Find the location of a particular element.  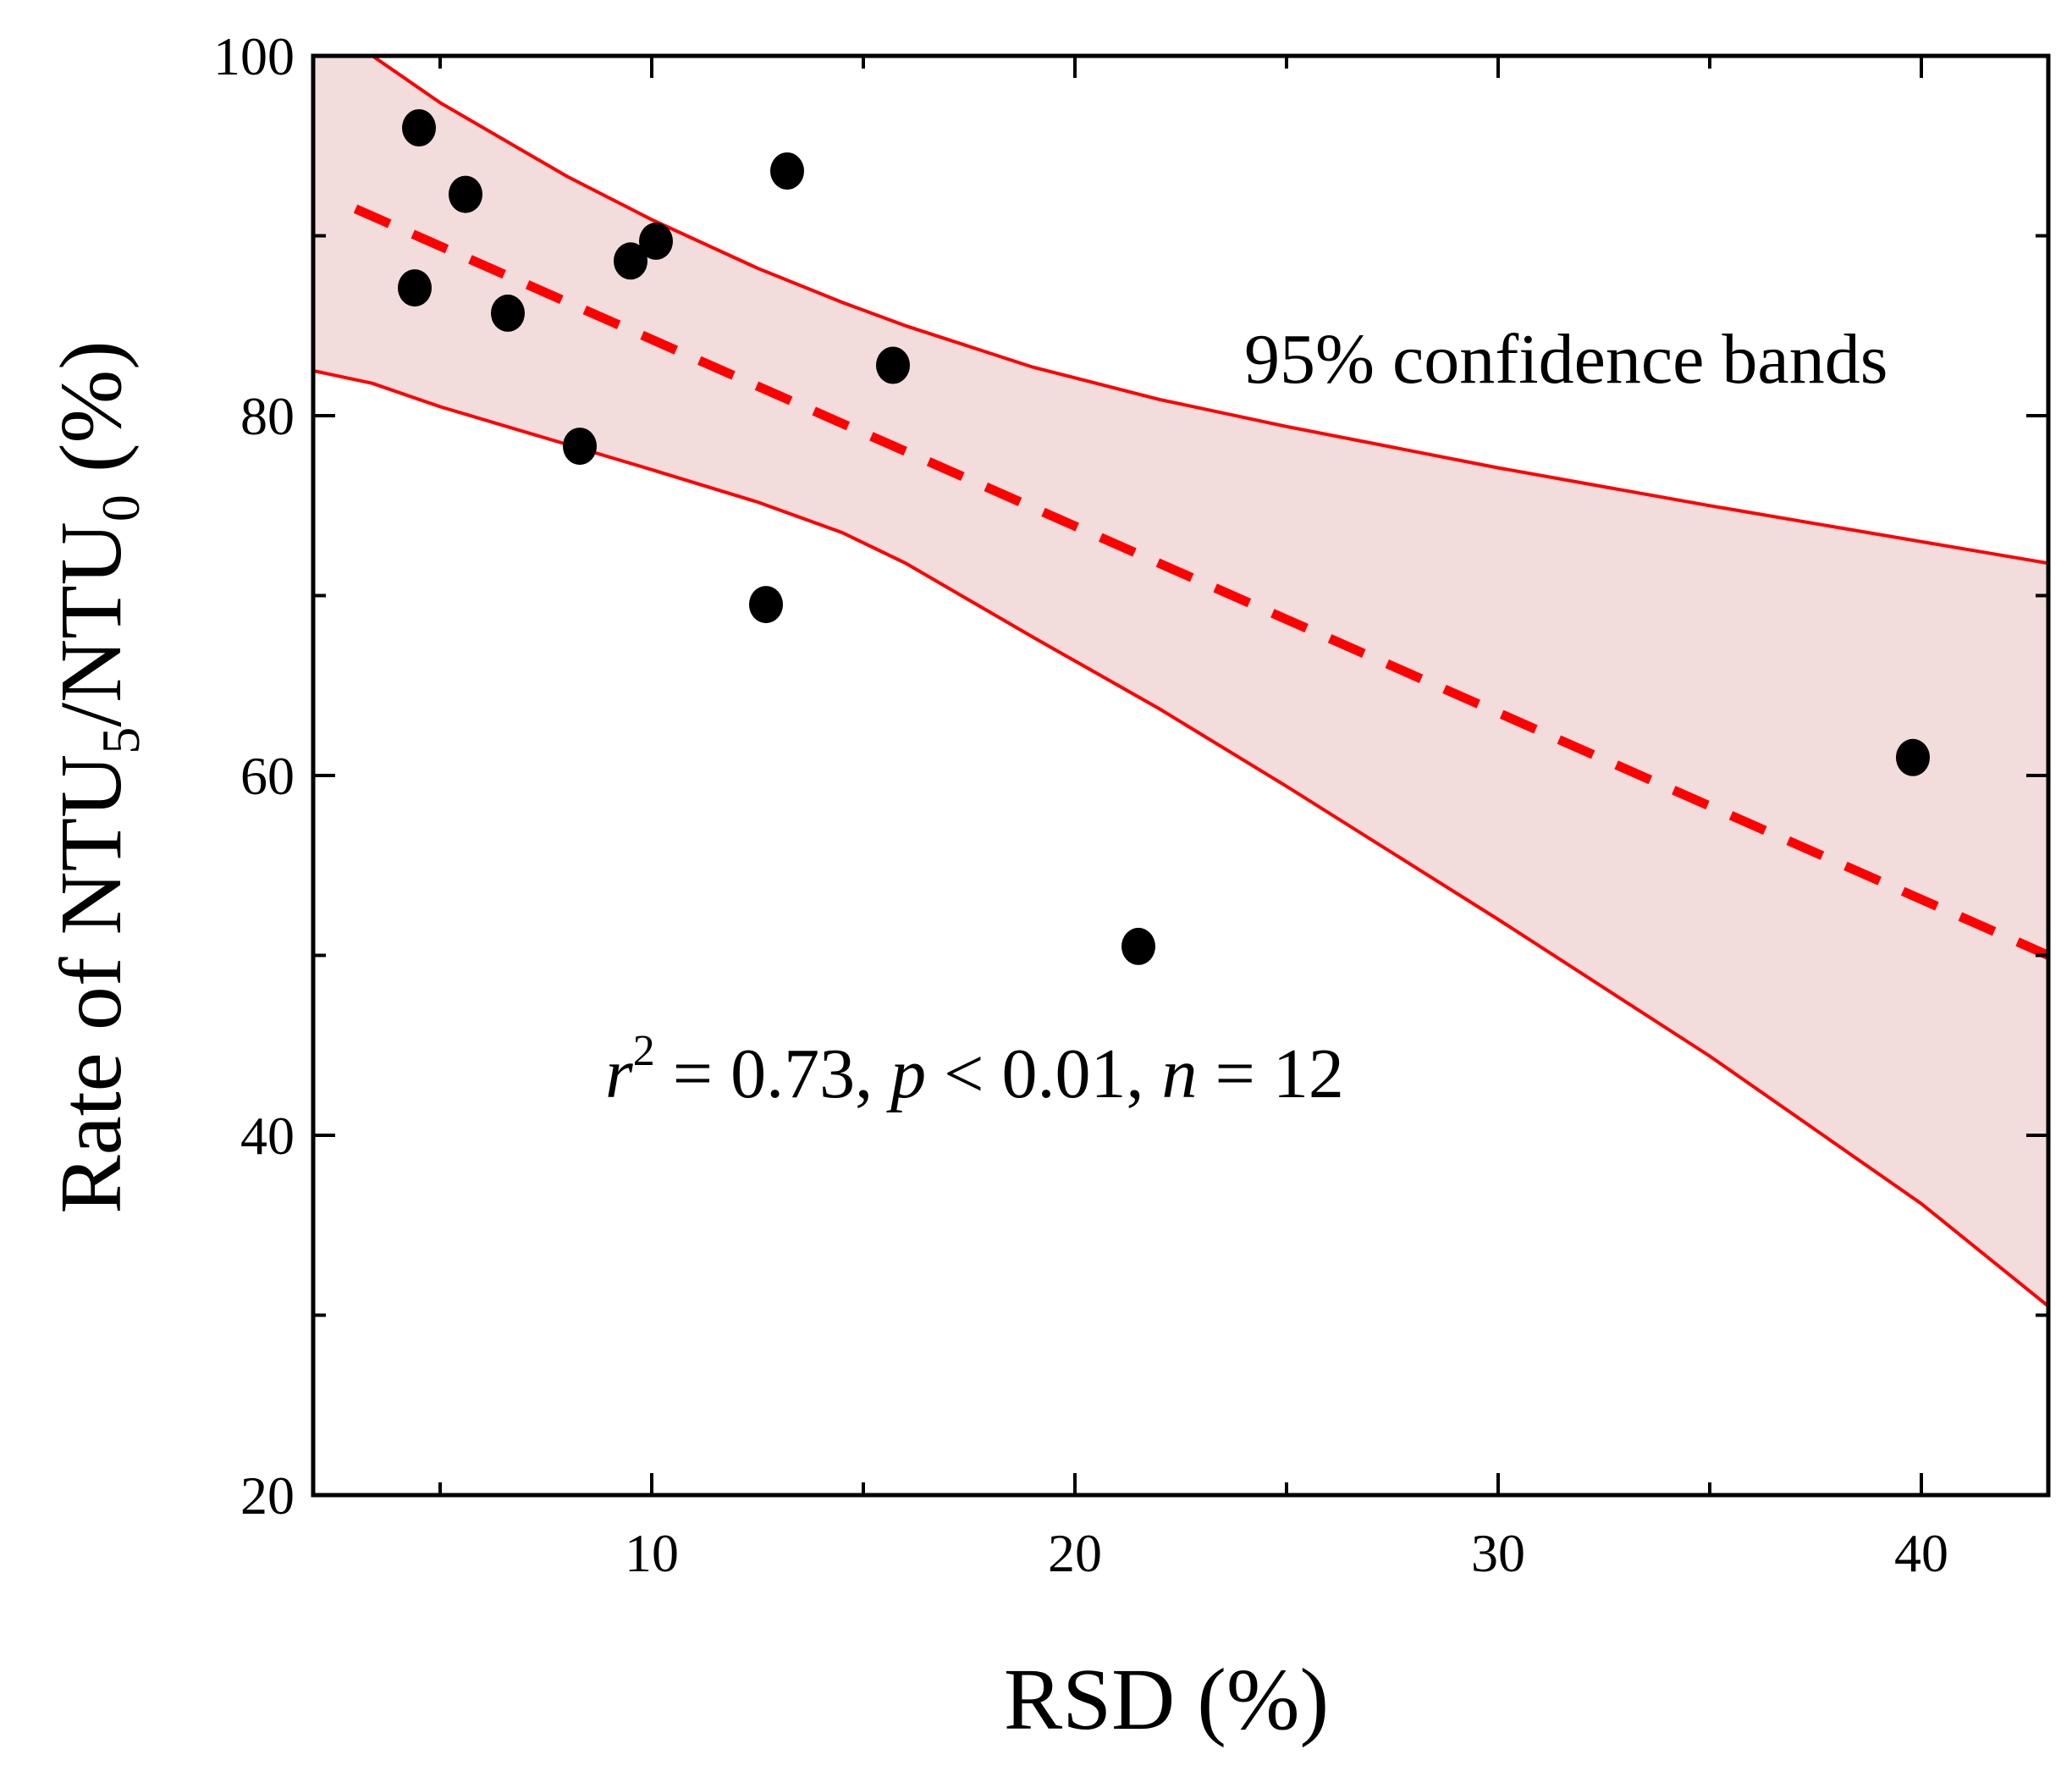

y-axis-title: Rate of NTU5/NTU0 (%) is located at coordinates (96, 777).